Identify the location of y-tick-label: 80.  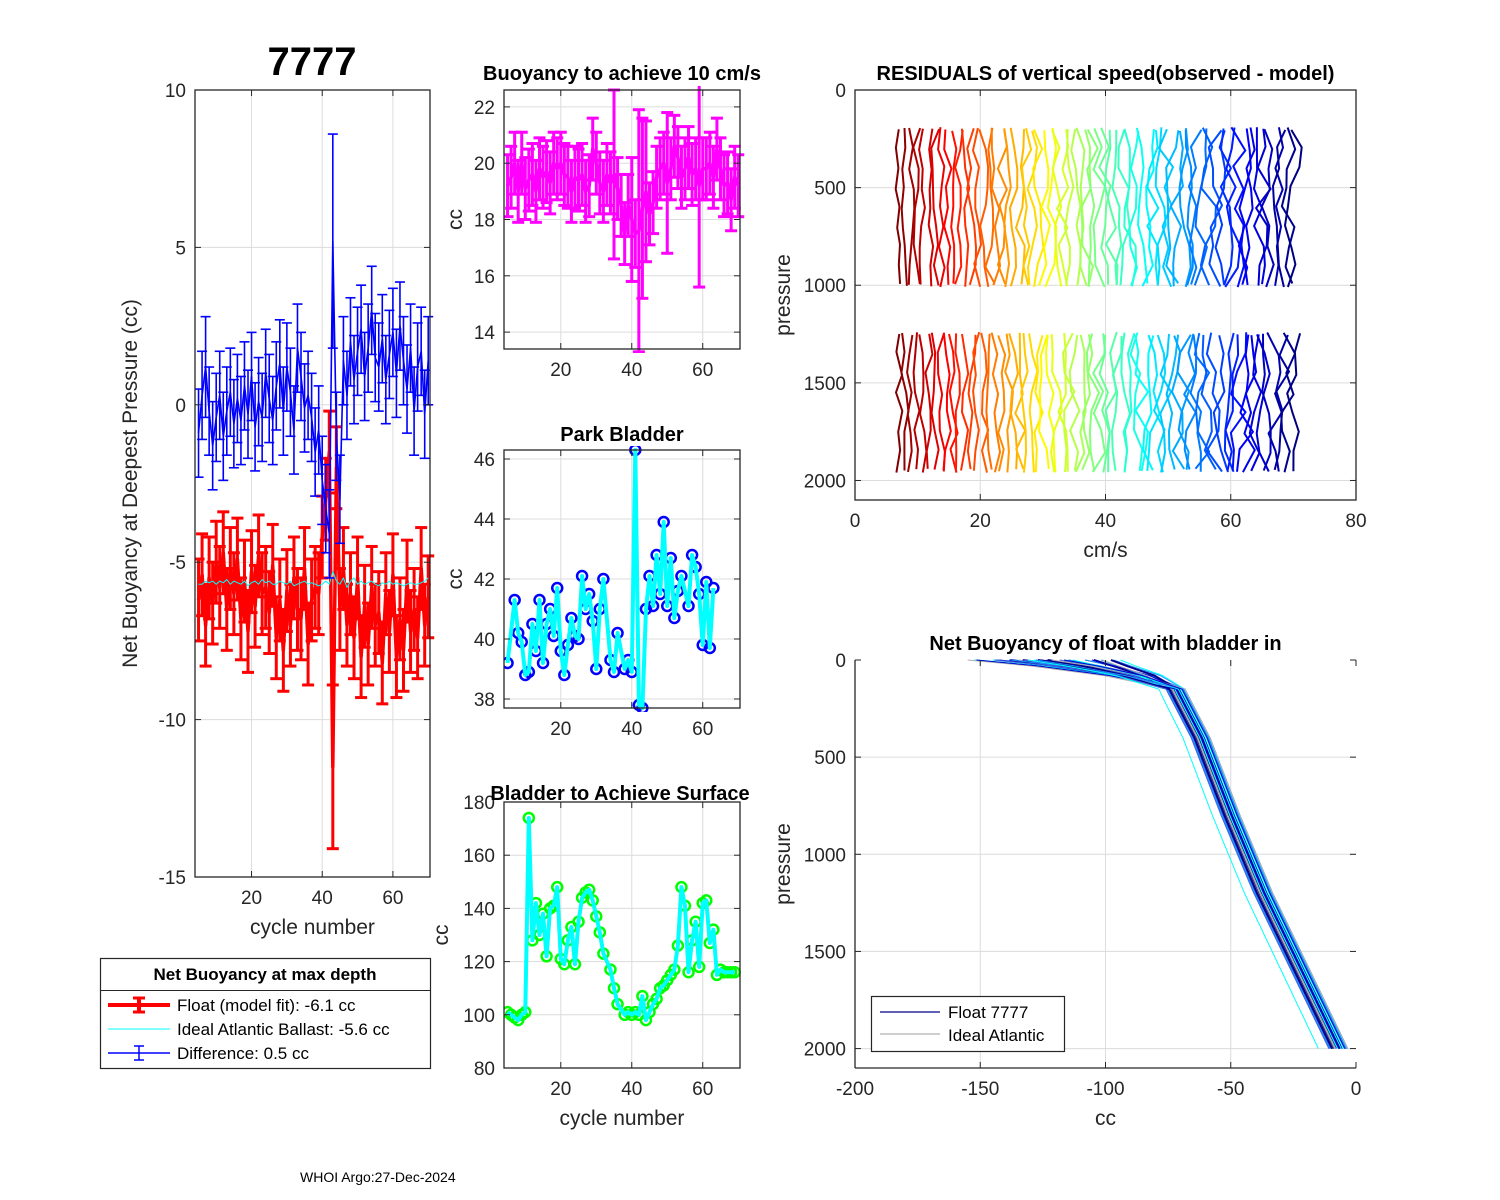
(484, 1069).